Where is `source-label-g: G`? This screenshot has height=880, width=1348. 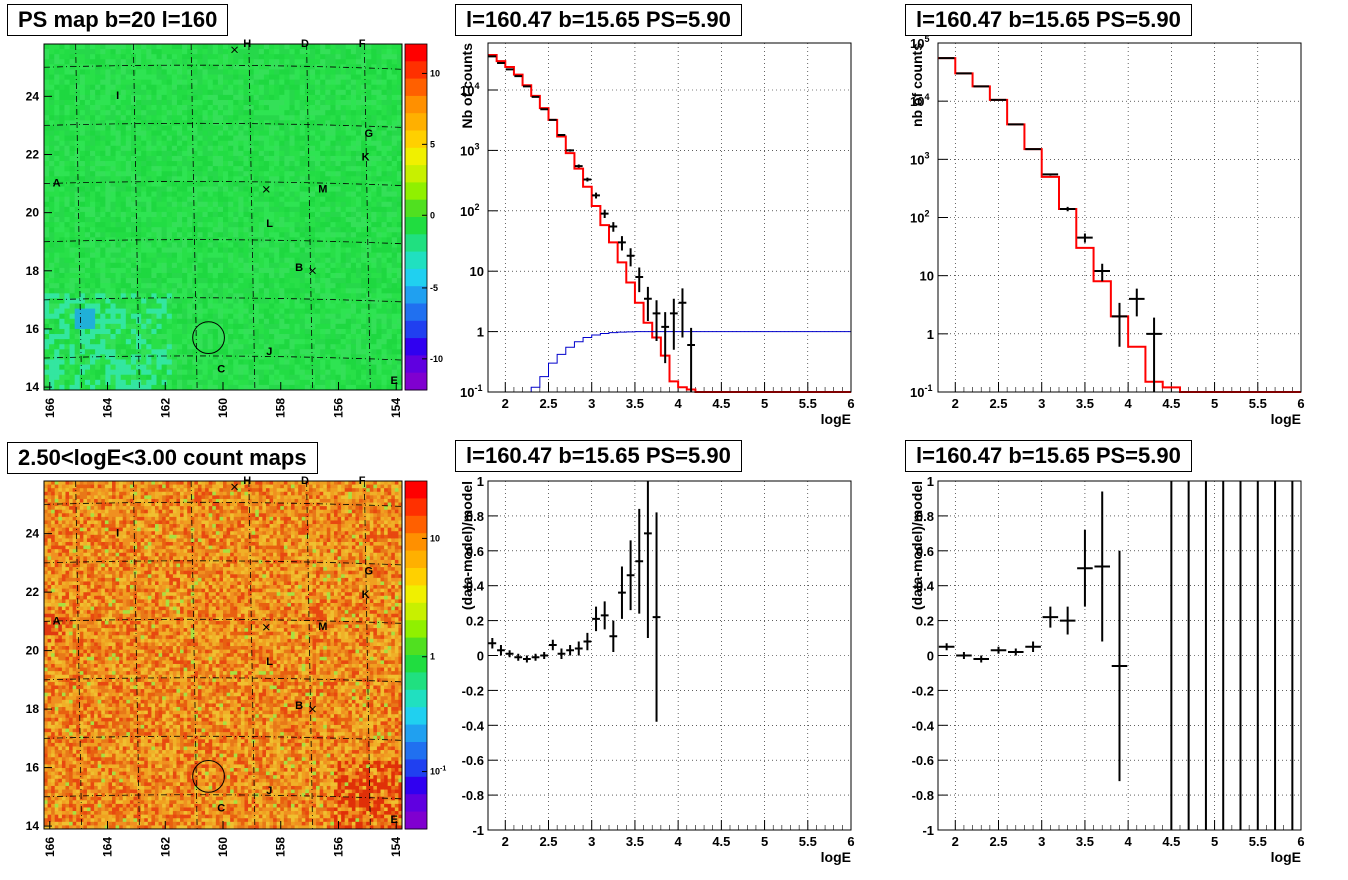
source-label-g: G is located at coordinates (368, 572).